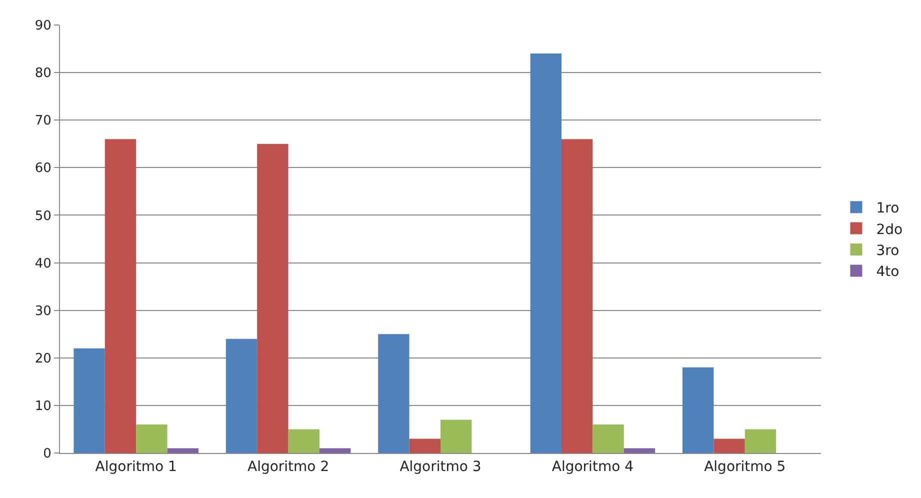 This screenshot has width=921, height=498. Describe the element at coordinates (889, 230) in the screenshot. I see `legend-label: 2do` at that location.